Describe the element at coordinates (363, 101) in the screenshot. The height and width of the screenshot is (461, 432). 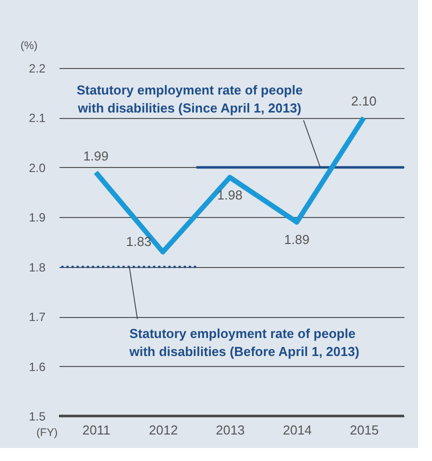
I see `data-label: 2.10` at that location.